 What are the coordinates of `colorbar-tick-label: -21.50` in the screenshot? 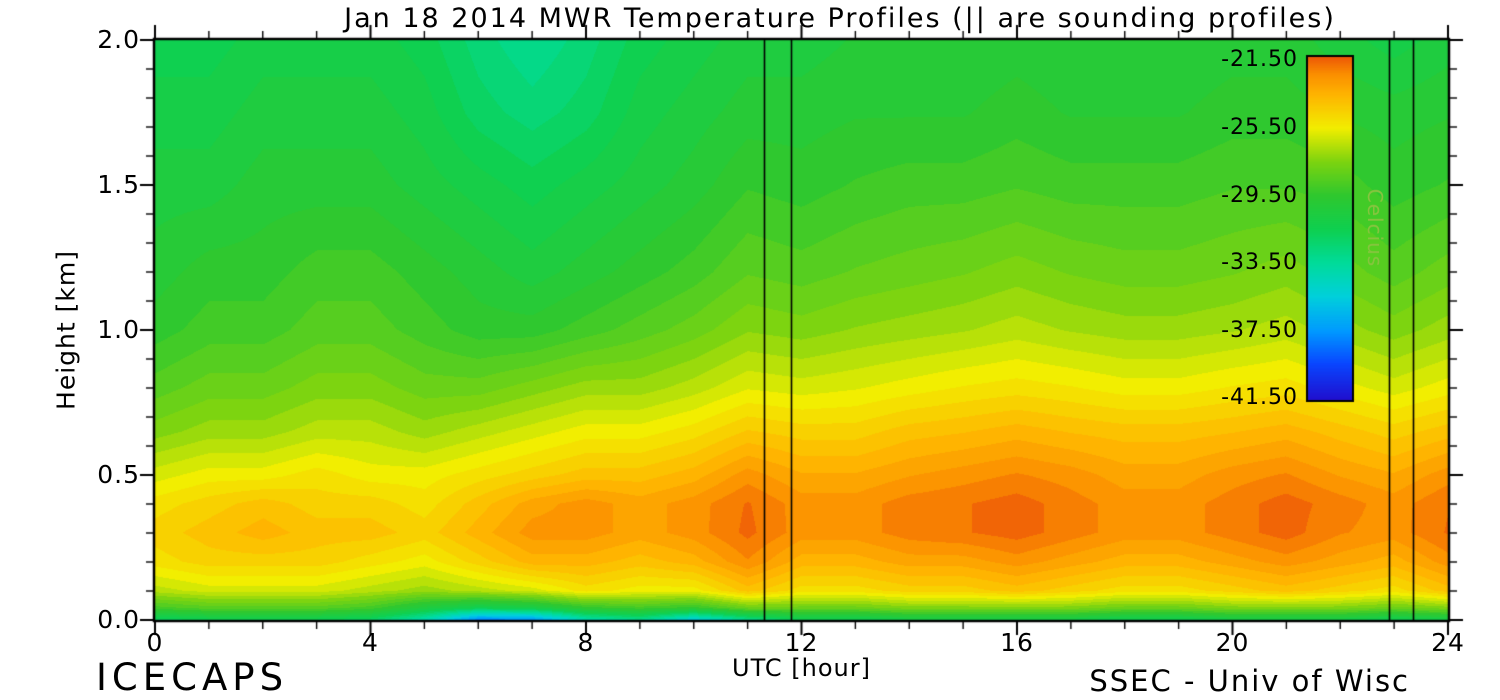 It's located at (1259, 60).